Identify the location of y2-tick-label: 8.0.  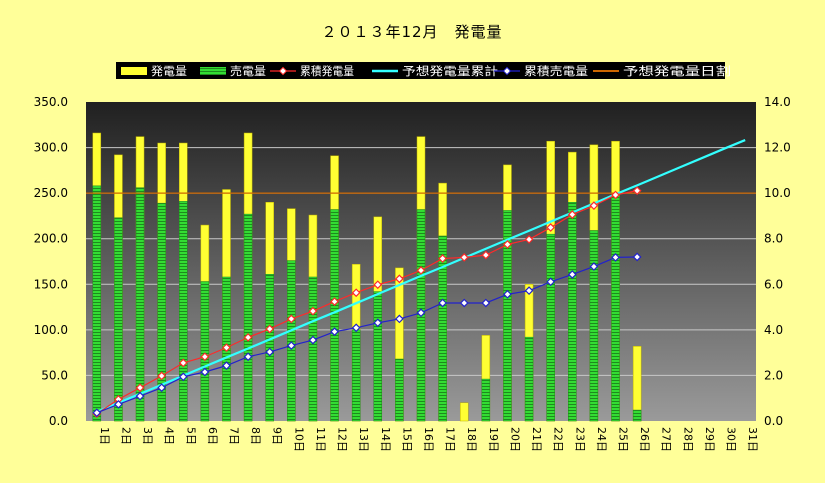
(773, 239).